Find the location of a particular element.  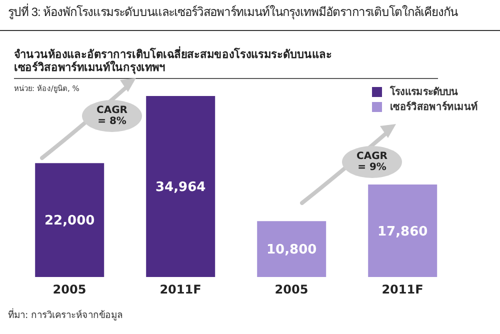

legend-label: โรงแรมระดับบน is located at coordinates (424, 91).